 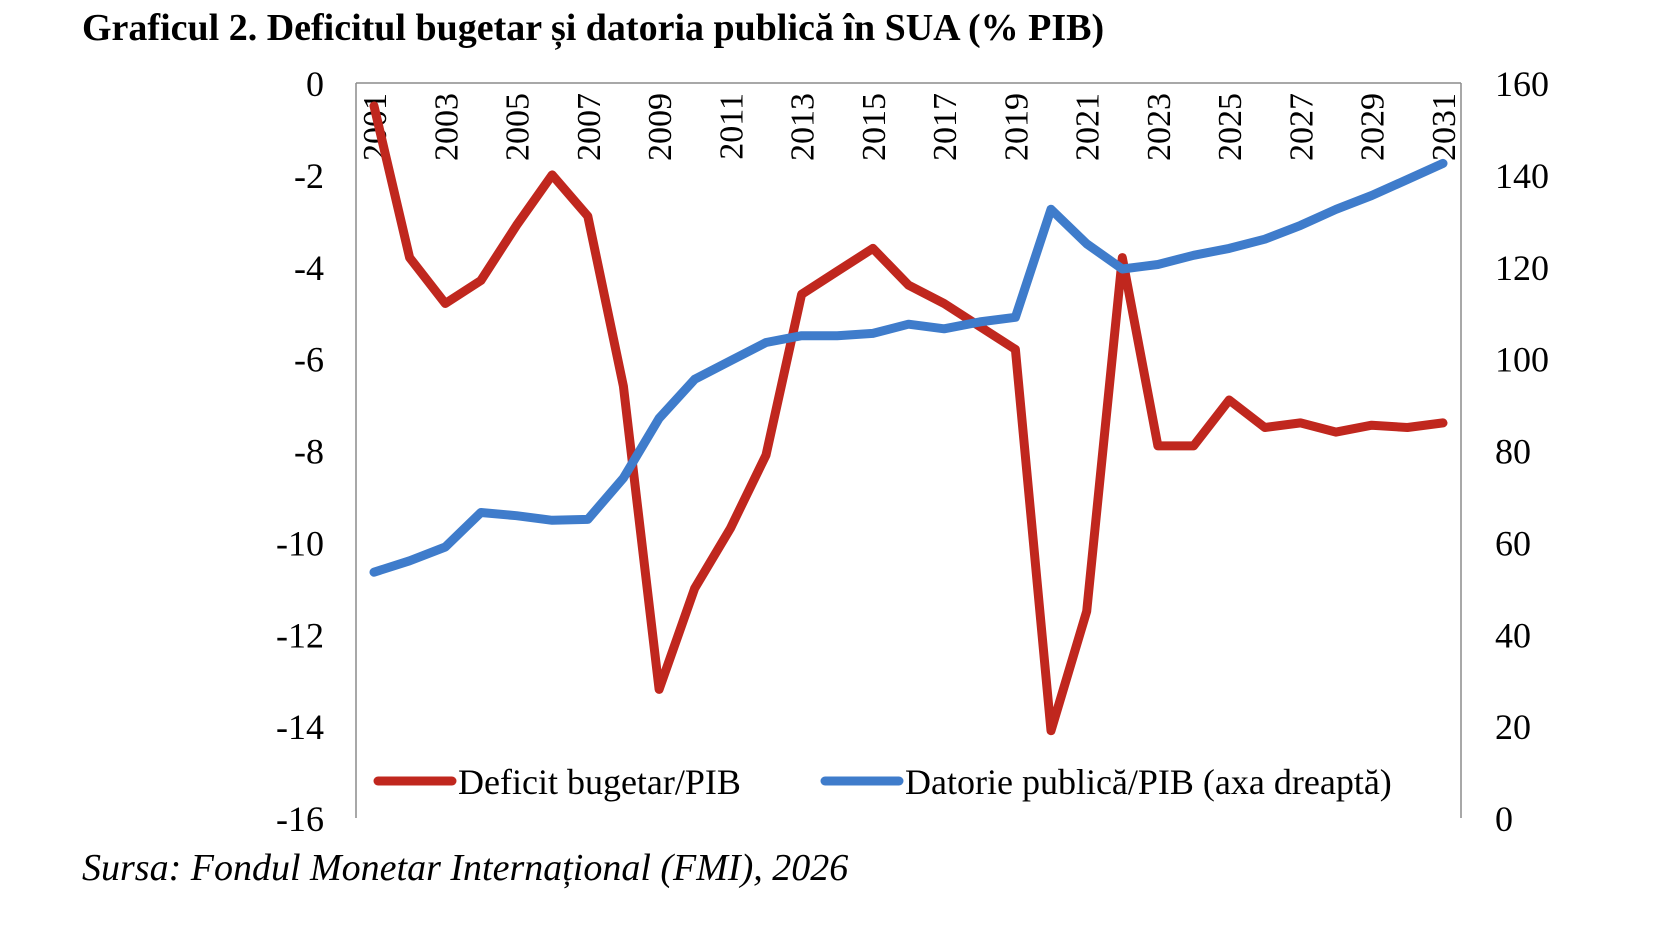 I want to click on left-tick-label: 0, so click(x=315, y=84).